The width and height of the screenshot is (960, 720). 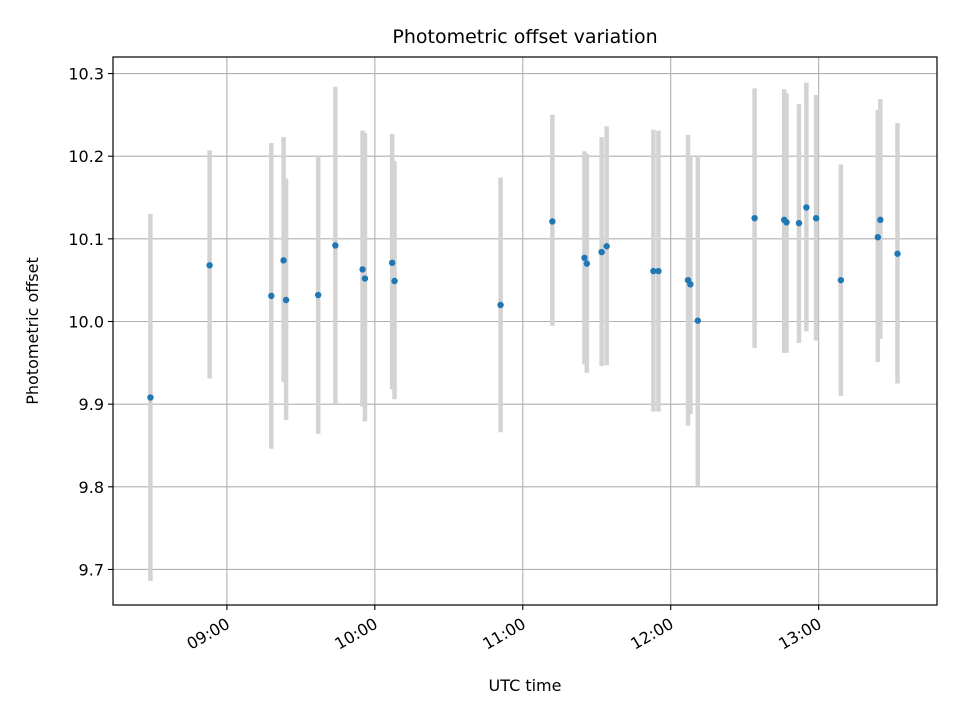 I want to click on y-tick-label: 9.8, so click(x=91, y=487).